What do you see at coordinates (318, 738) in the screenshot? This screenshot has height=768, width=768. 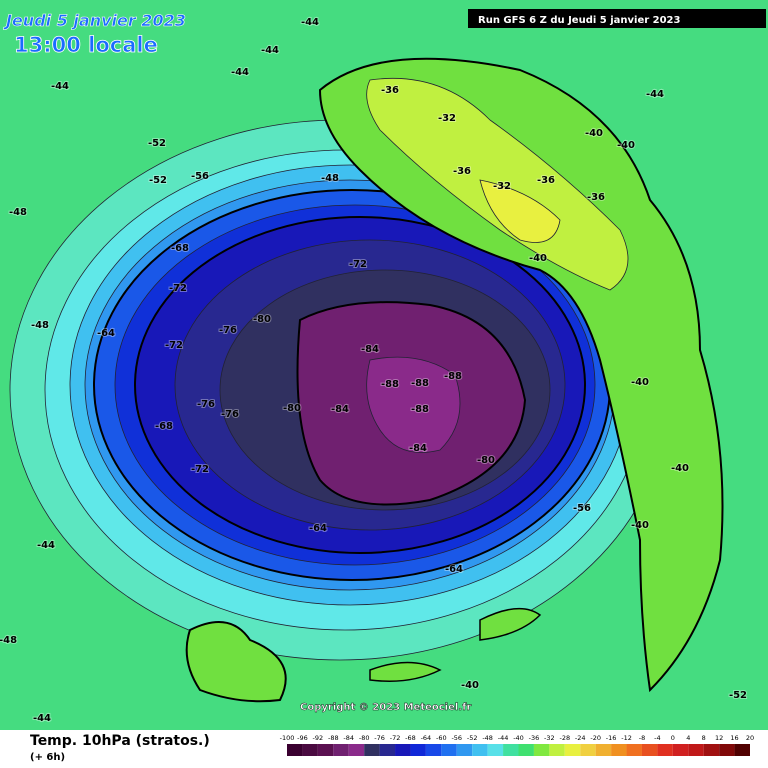 I see `scale-label: -92` at bounding box center [318, 738].